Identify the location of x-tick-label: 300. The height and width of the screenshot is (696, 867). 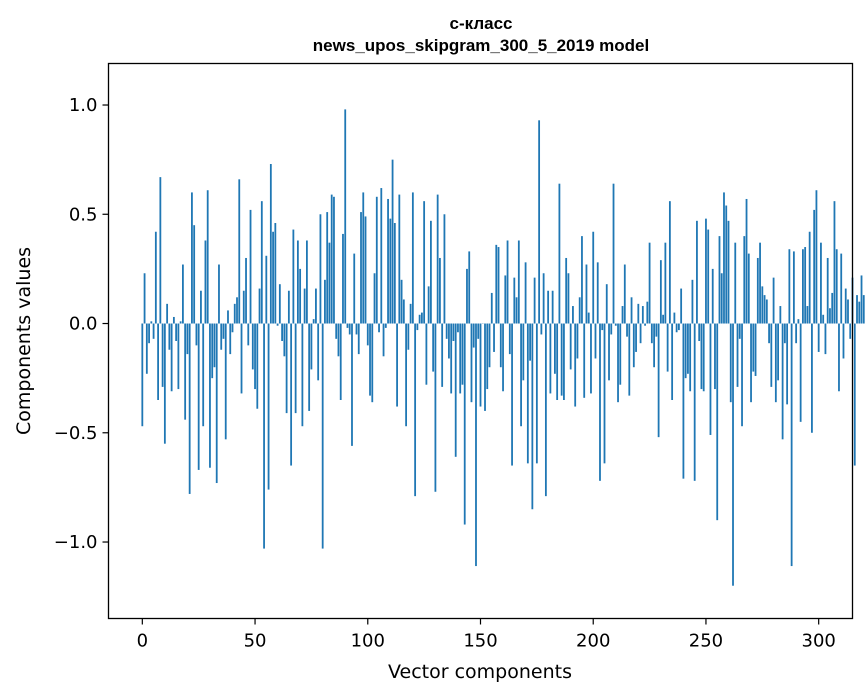
(819, 641).